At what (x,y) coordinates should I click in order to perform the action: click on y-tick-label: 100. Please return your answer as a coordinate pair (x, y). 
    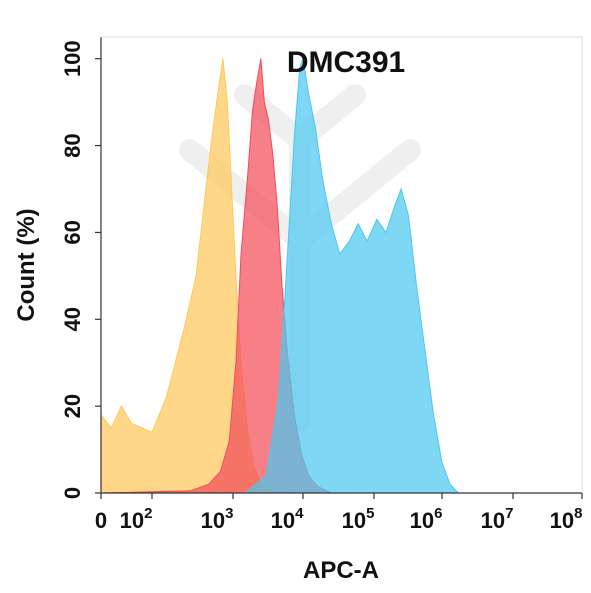
    Looking at the image, I should click on (72, 58).